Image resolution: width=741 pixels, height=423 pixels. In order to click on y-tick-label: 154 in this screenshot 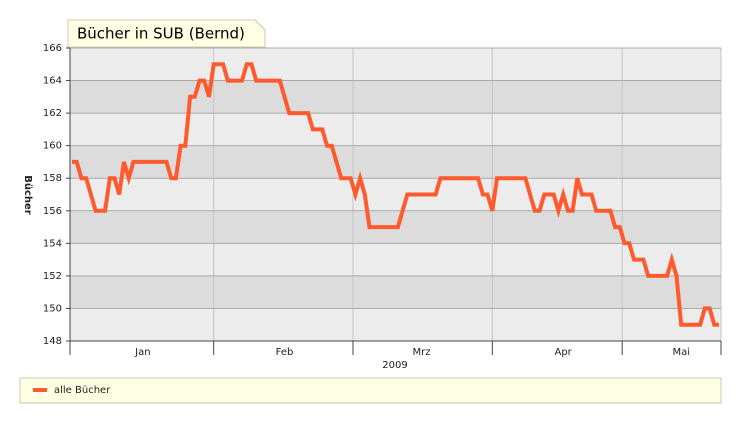, I will do `click(52, 243)`.